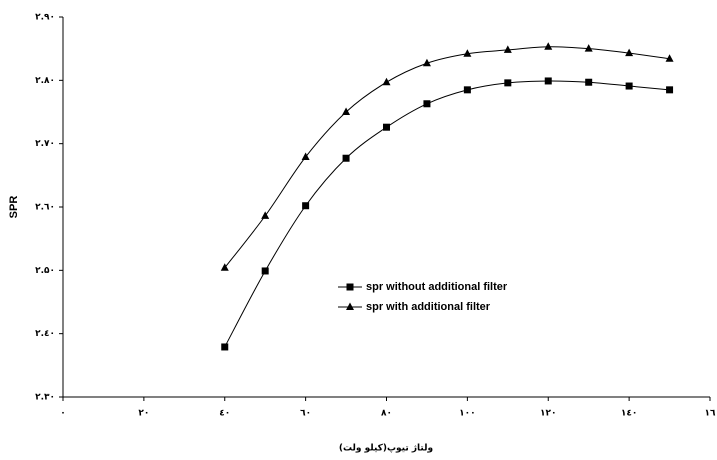 This screenshot has width=717, height=460. What do you see at coordinates (386, 449) in the screenshot?
I see `x-axis-label: ولتاژ تیوپ(کیلو ولت)` at bounding box center [386, 449].